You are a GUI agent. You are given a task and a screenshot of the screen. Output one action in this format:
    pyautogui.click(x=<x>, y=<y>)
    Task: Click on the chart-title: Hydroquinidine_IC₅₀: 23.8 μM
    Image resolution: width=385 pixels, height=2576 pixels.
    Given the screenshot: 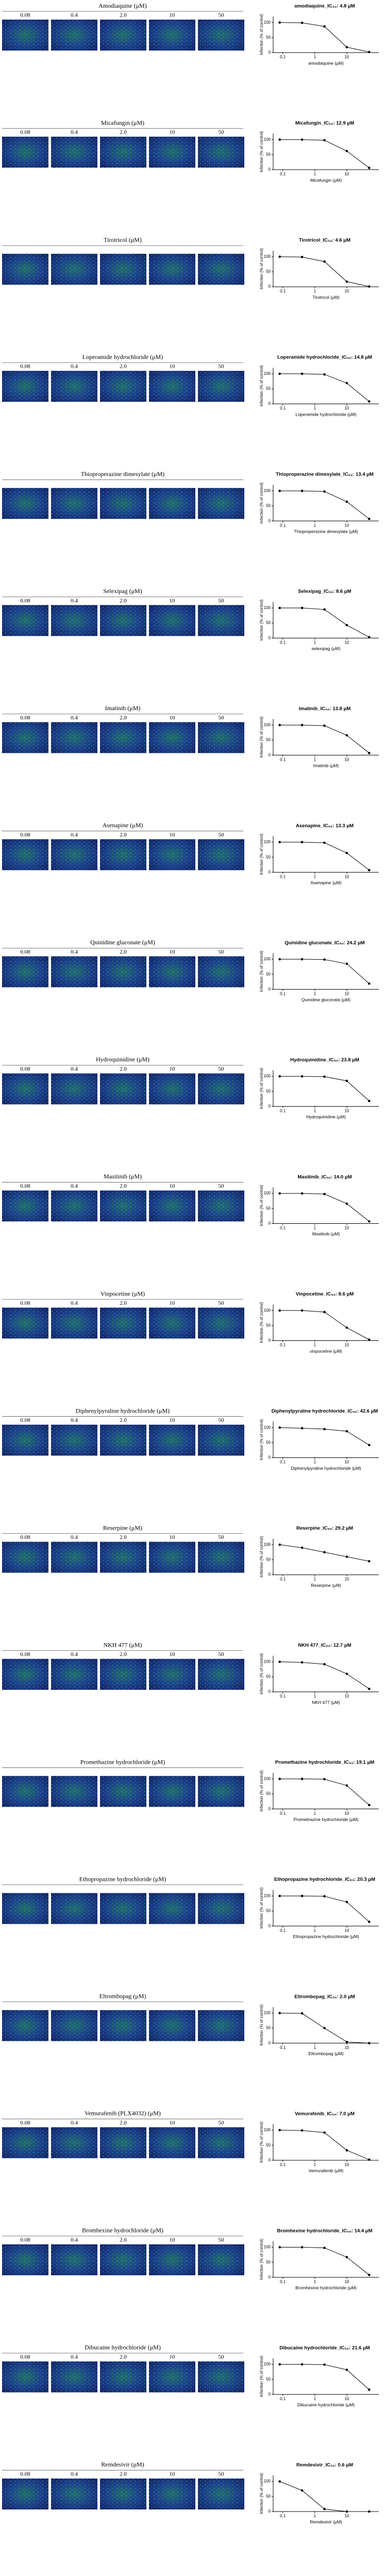 What is the action you would take?
    pyautogui.click(x=324, y=1060)
    